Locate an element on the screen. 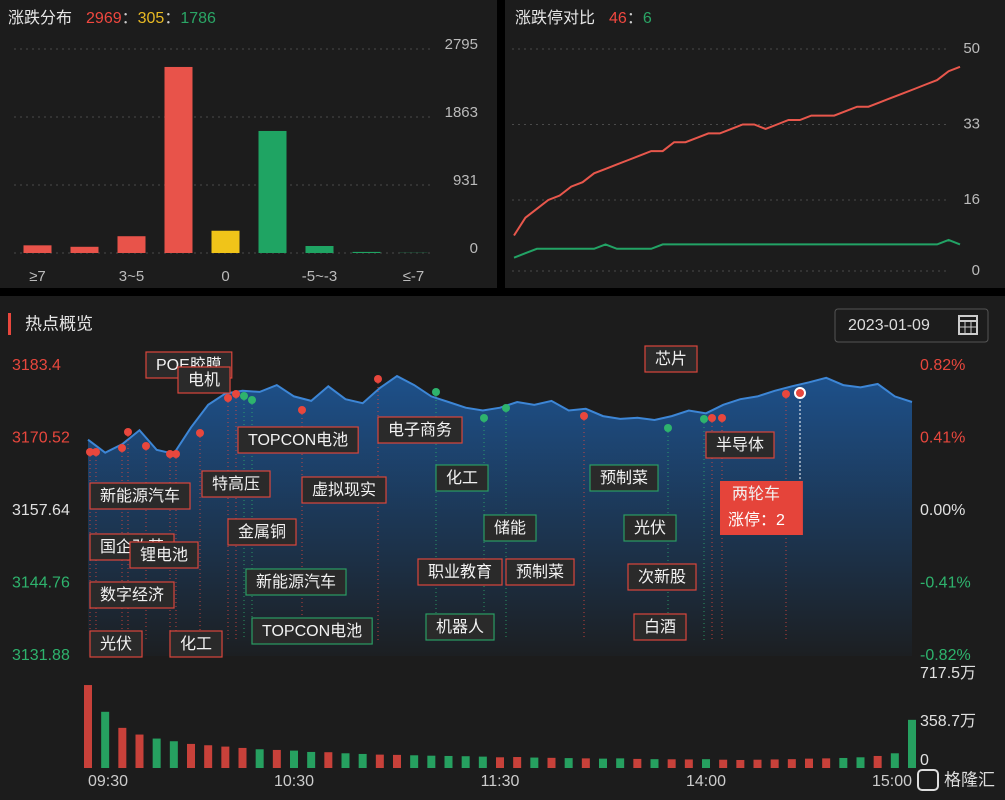 The image size is (1005, 800). date-box is located at coordinates (911, 325).